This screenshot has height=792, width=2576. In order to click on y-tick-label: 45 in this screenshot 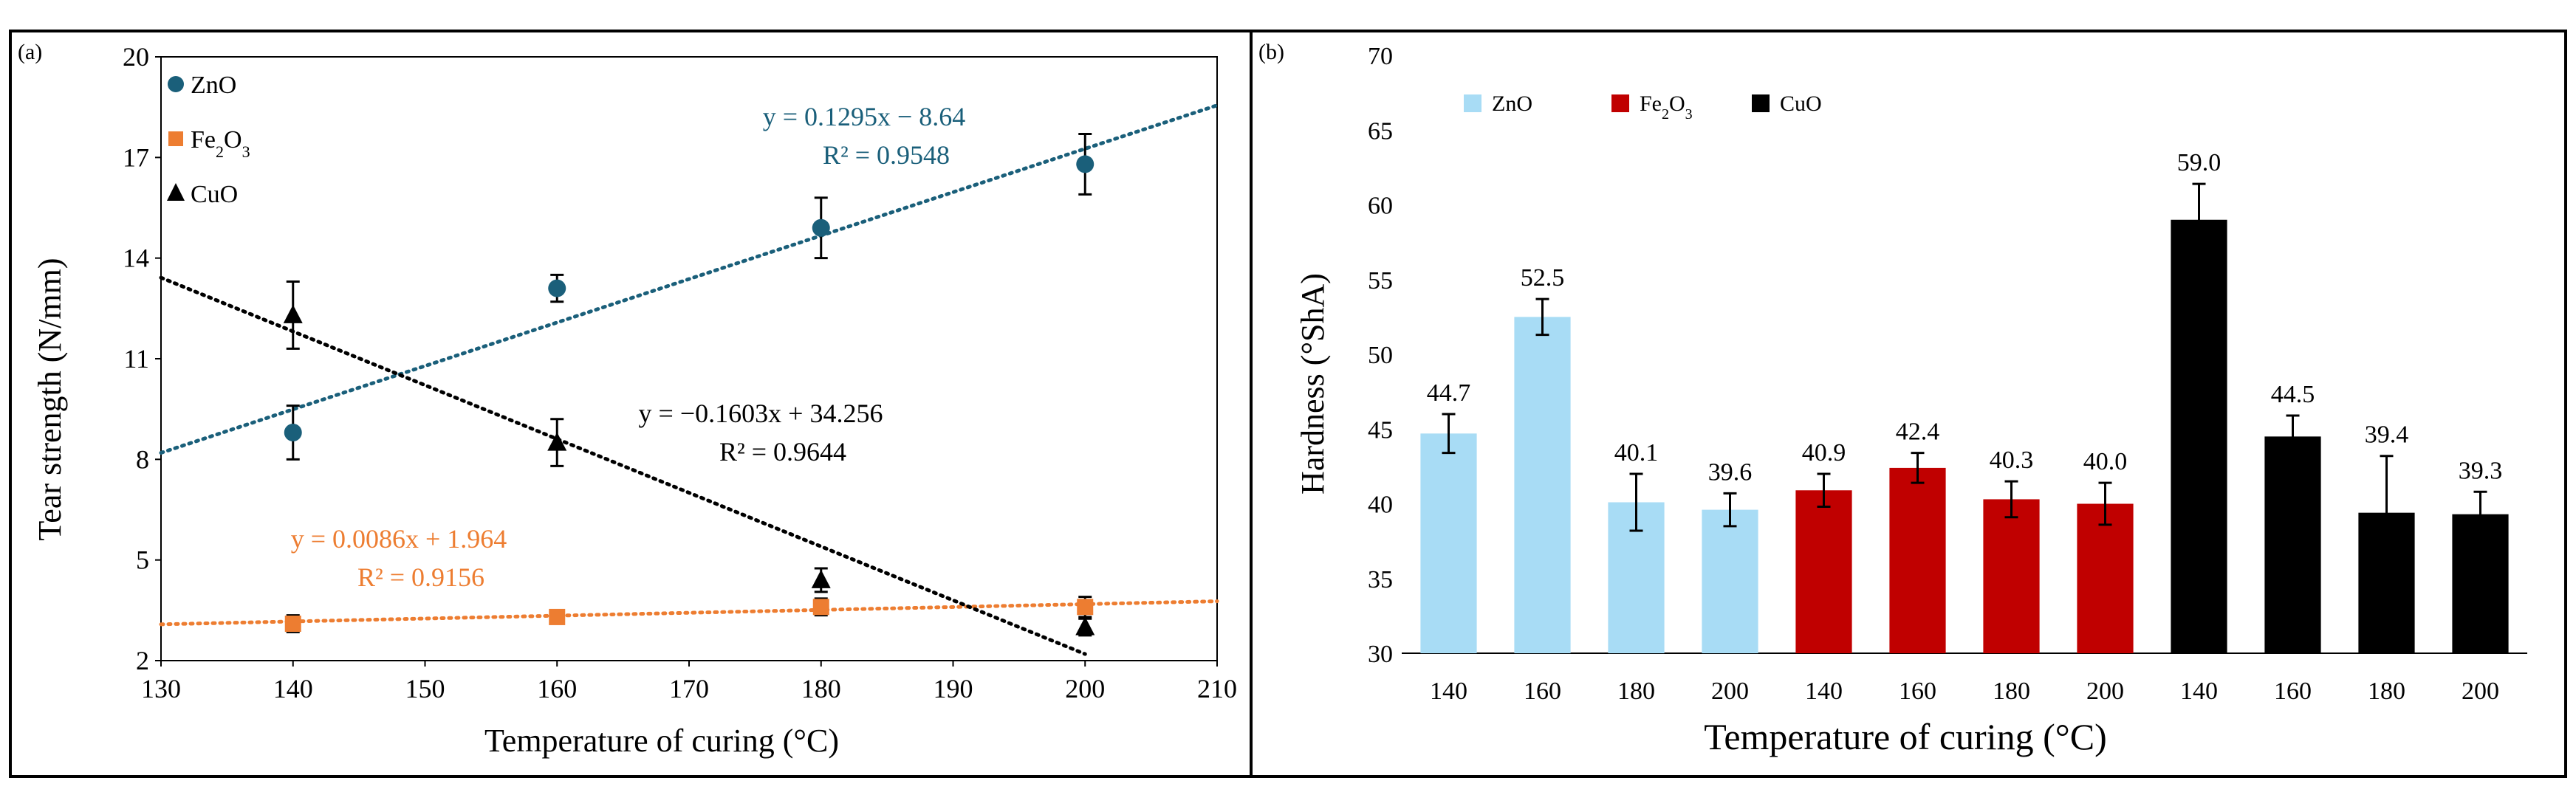, I will do `click(1380, 430)`.